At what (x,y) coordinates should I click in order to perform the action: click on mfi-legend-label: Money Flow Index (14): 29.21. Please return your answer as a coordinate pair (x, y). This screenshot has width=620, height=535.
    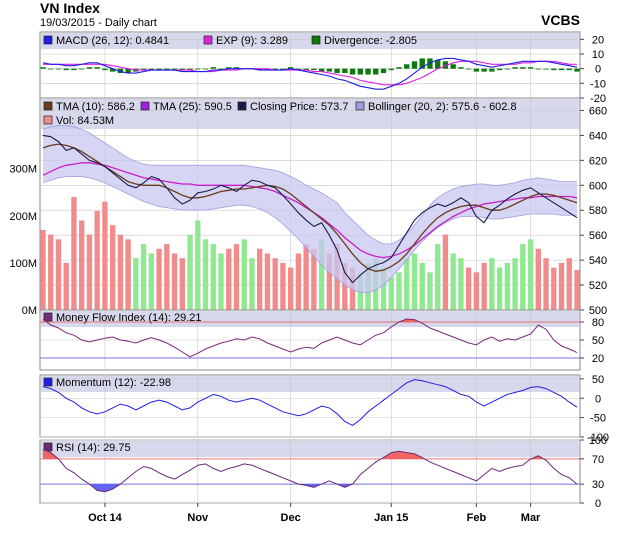
    Looking at the image, I should click on (129, 318).